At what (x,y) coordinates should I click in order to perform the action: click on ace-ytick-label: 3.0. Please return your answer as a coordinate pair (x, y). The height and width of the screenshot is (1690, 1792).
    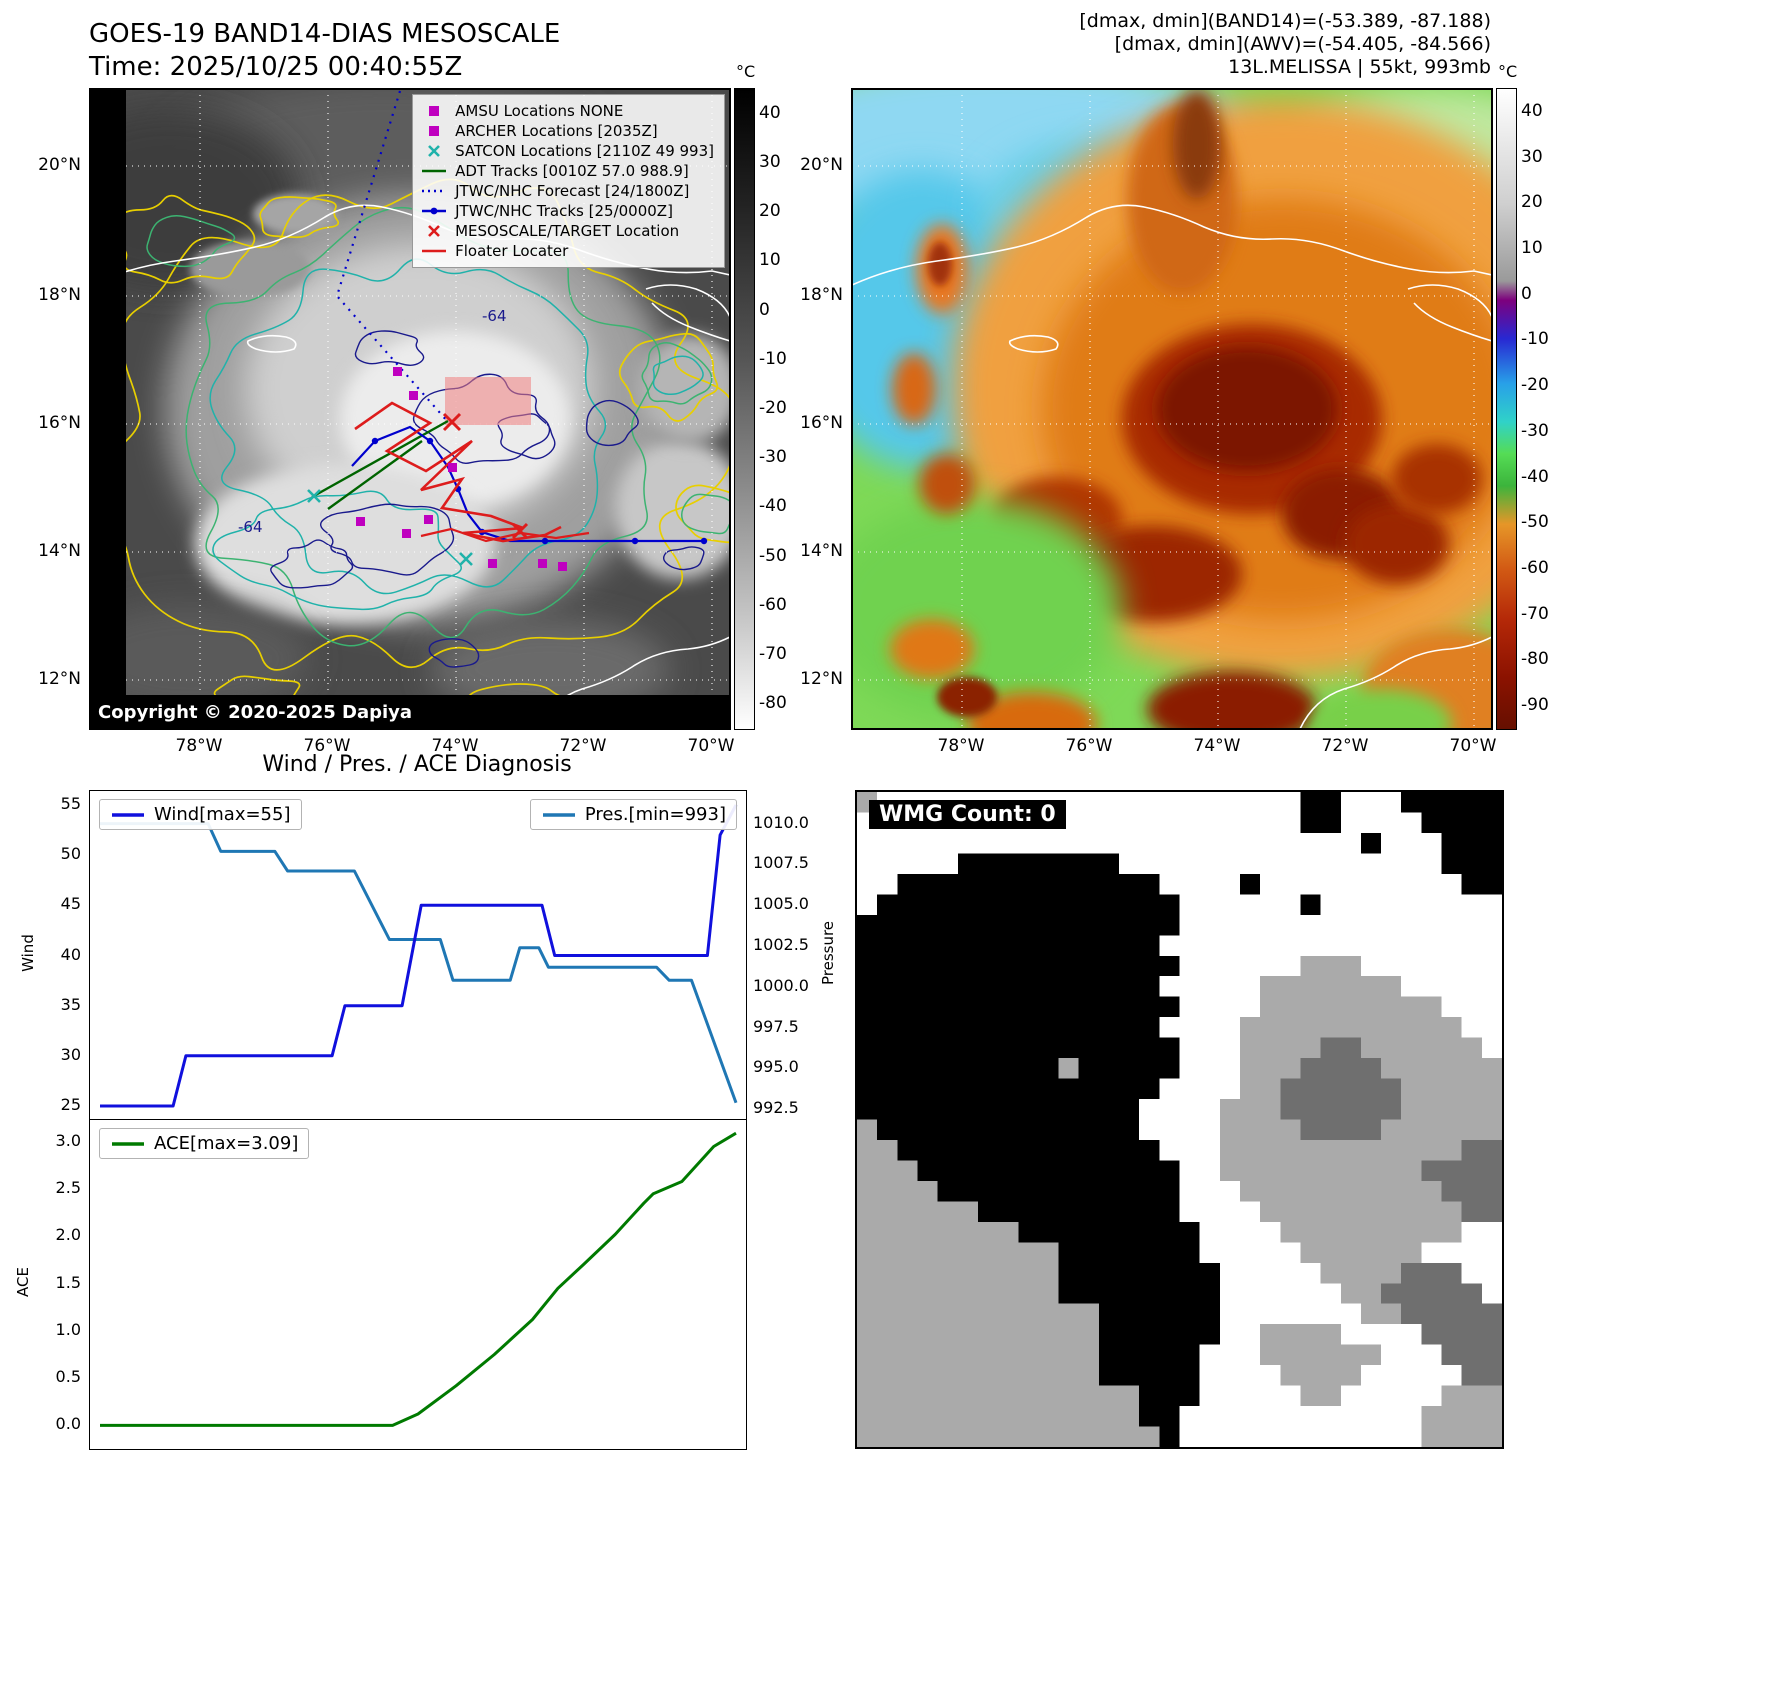
    Looking at the image, I should click on (68, 1140).